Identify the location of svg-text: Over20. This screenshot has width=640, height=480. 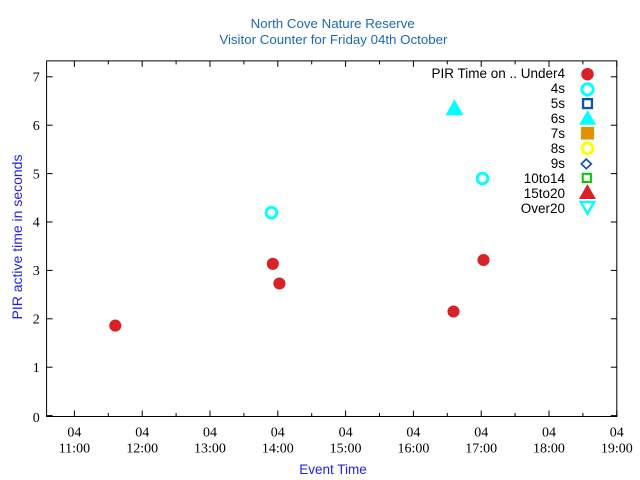
(543, 208).